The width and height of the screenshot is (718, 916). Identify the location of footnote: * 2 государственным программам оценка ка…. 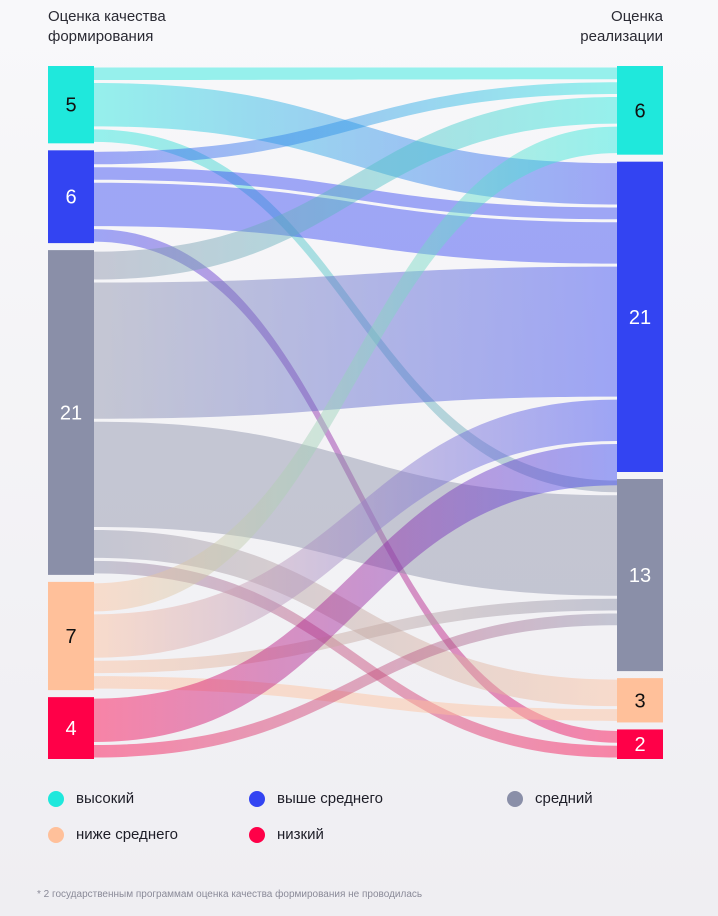
(230, 894).